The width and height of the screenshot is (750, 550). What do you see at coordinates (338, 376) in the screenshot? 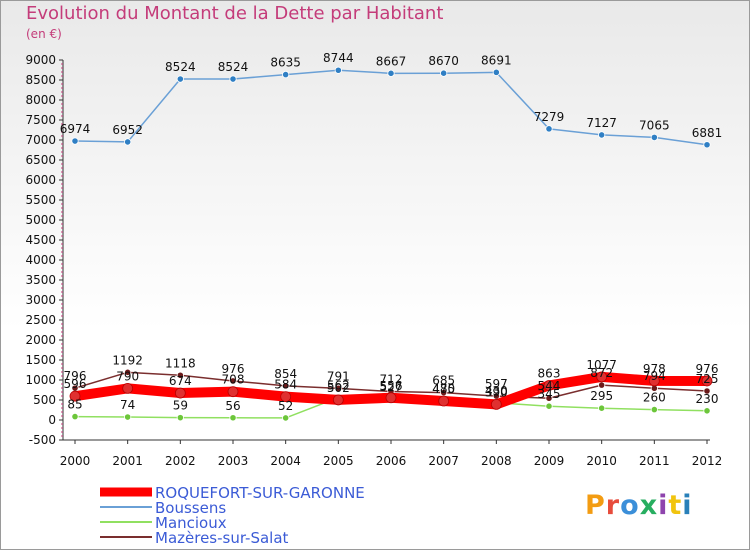
I see `data-label: 791` at bounding box center [338, 376].